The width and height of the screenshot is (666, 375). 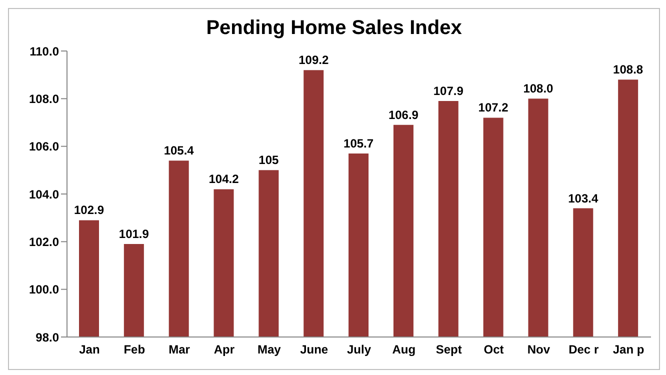 What do you see at coordinates (359, 143) in the screenshot?
I see `data-label: 105.7` at bounding box center [359, 143].